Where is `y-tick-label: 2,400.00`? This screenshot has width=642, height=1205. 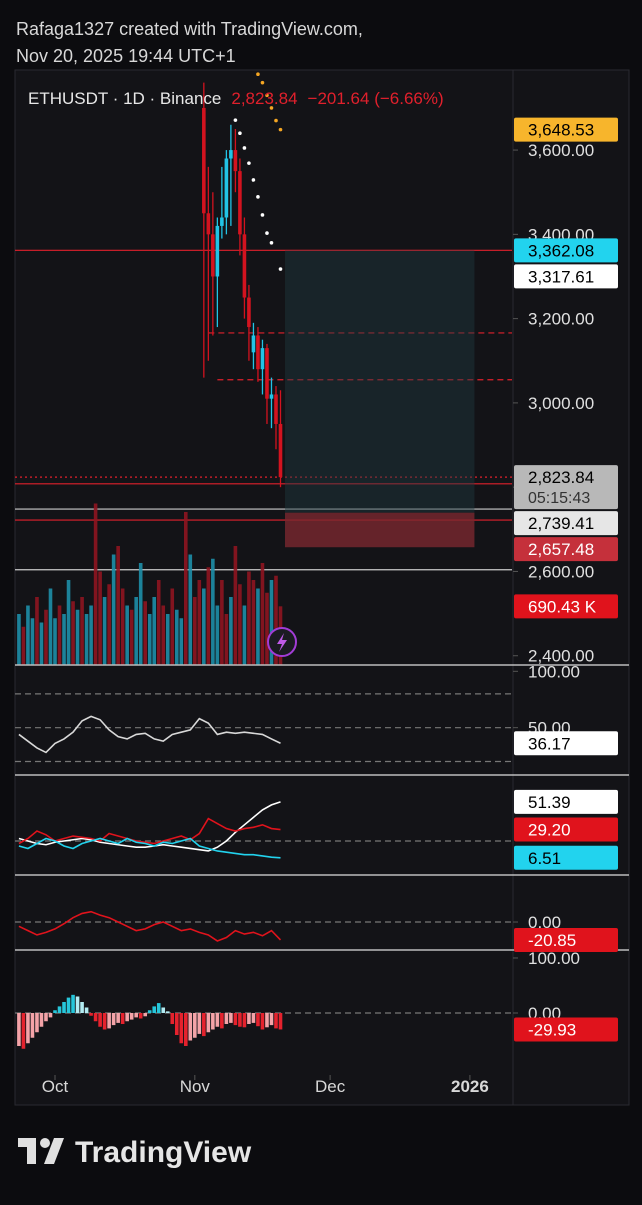 y-tick-label: 2,400.00 is located at coordinates (561, 656).